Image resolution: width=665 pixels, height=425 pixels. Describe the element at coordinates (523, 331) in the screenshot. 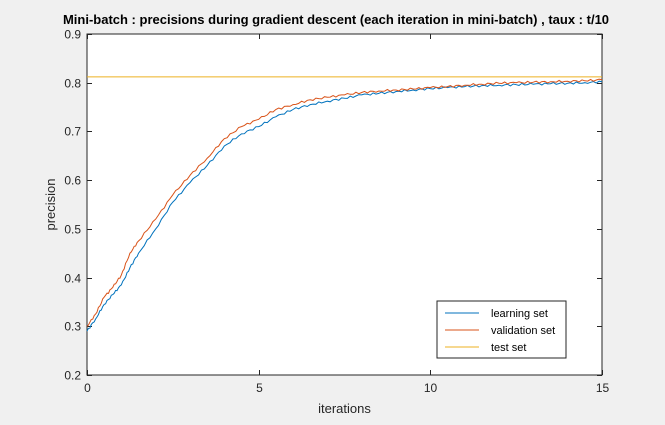

I see `legend-label: validation set` at that location.